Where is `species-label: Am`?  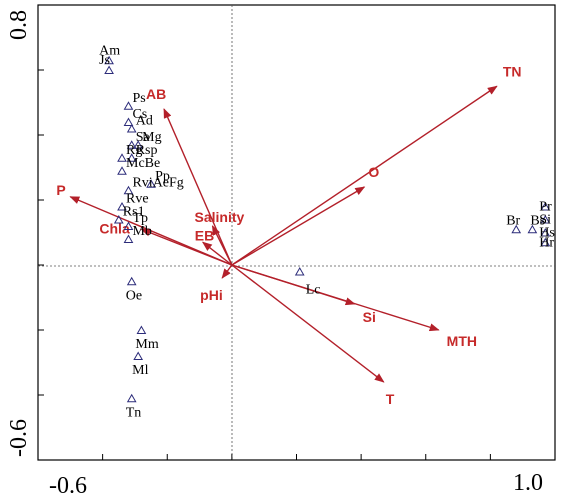
species-label: Am is located at coordinates (109, 50).